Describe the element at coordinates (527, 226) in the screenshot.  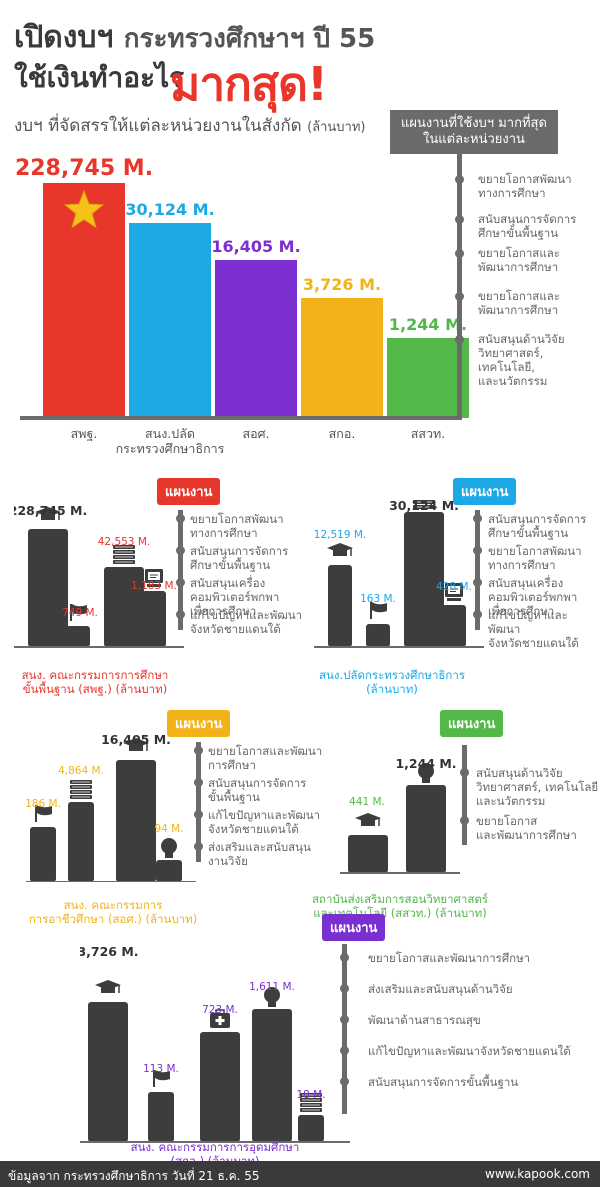
I see `main-plan-item: สนับสนุนการจัดการ ศึกษาขั้นพื้นฐาน` at that location.